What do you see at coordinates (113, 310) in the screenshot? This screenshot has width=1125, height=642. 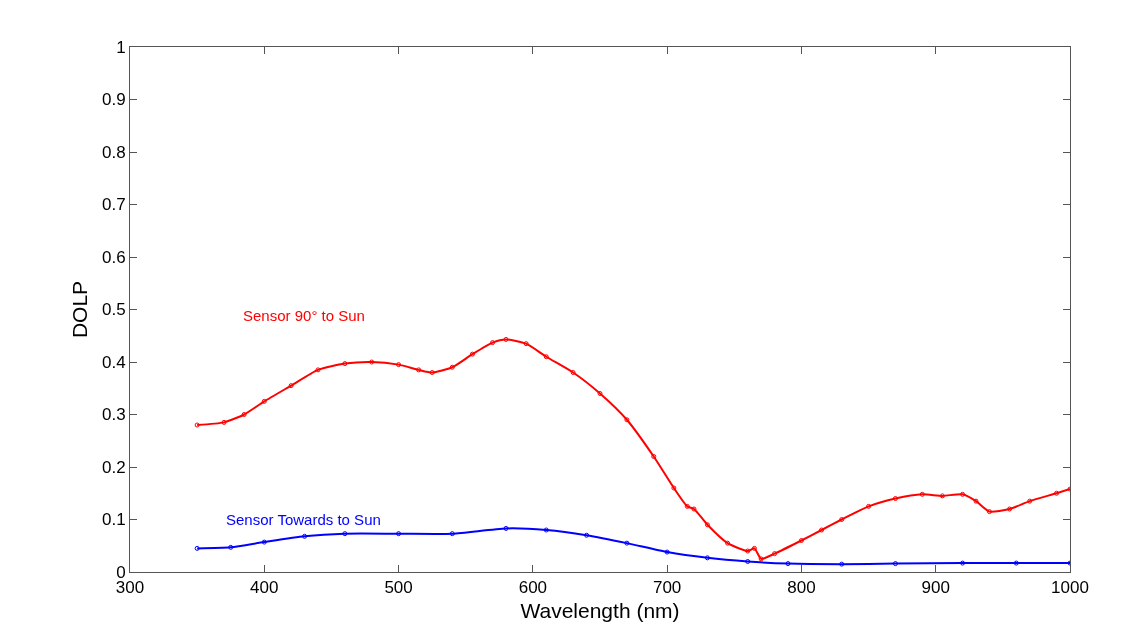 I see `y-tick-label: 0.5` at bounding box center [113, 310].